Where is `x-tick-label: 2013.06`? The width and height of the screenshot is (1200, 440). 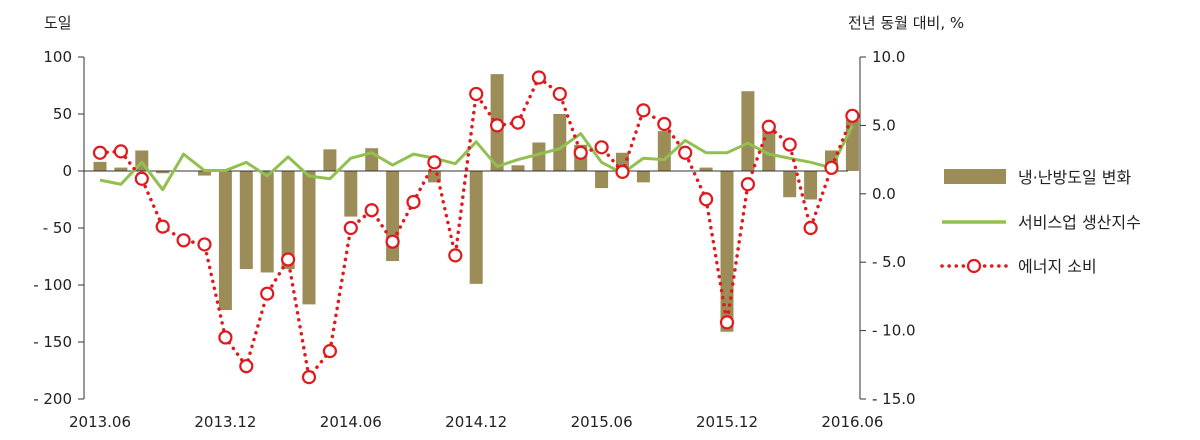
x-tick-label: 2013.06 is located at coordinates (100, 422).